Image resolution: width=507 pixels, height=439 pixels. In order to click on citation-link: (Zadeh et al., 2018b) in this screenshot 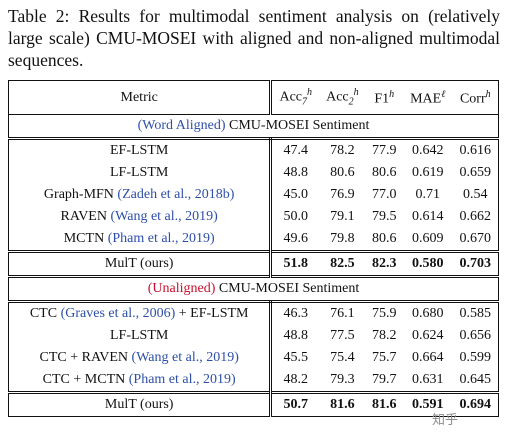, I will do `click(176, 195)`.